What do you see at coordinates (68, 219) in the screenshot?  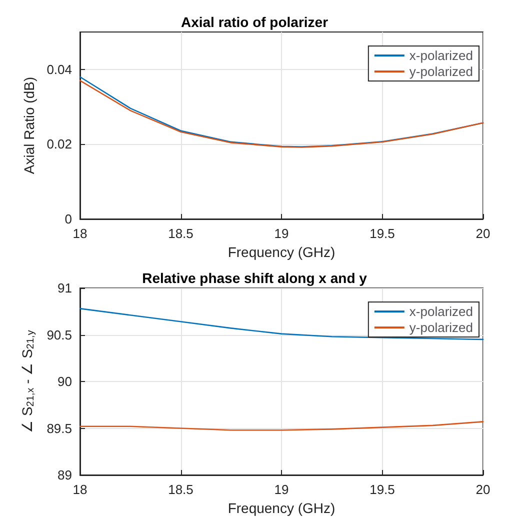 I see `y-tick-label: 0` at bounding box center [68, 219].